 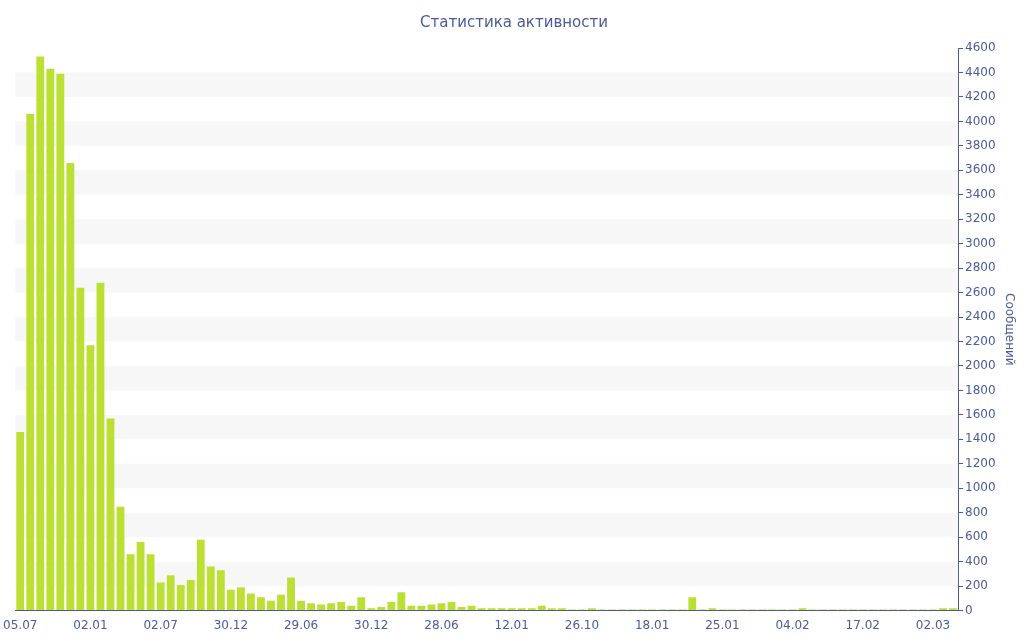 I want to click on chart-title: Статистика активности, so click(x=514, y=21).